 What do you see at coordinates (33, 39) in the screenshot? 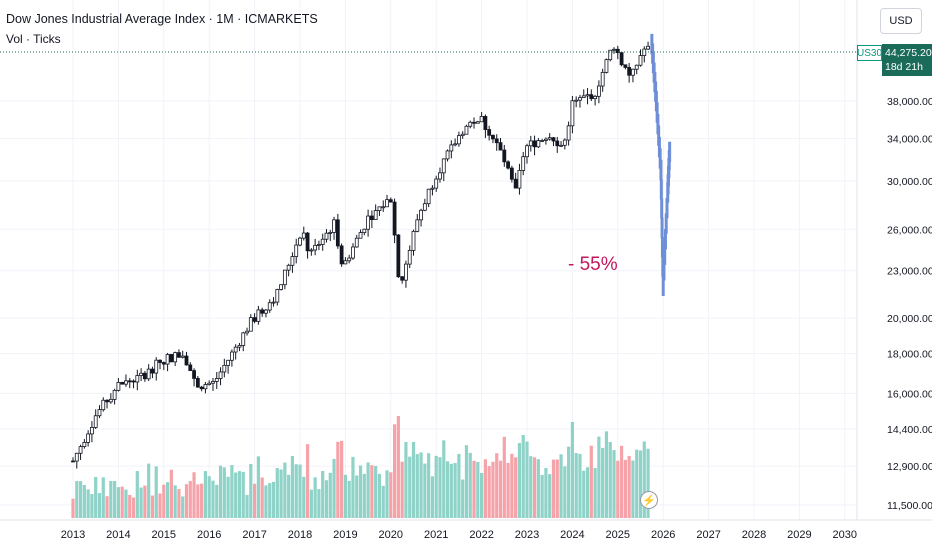
I see `indicator-label: Vol · Ticks` at bounding box center [33, 39].